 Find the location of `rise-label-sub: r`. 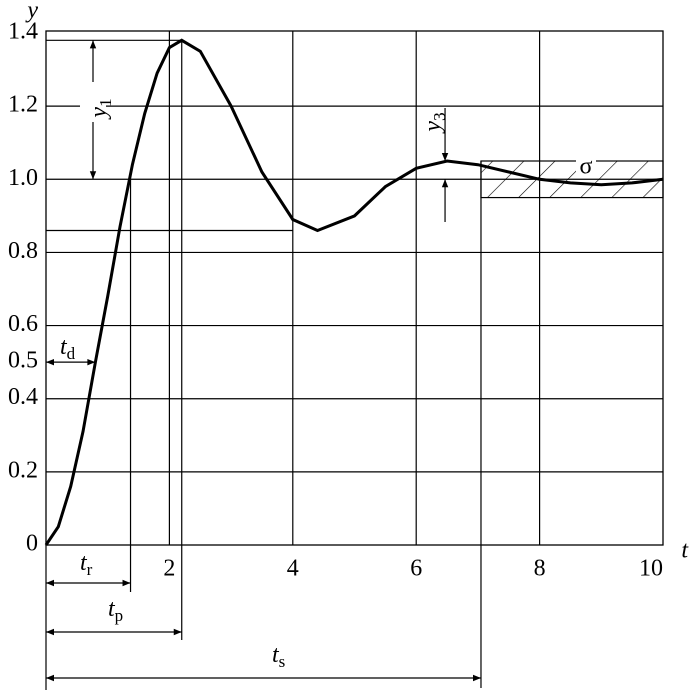

rise-label-sub: r is located at coordinates (90, 569).